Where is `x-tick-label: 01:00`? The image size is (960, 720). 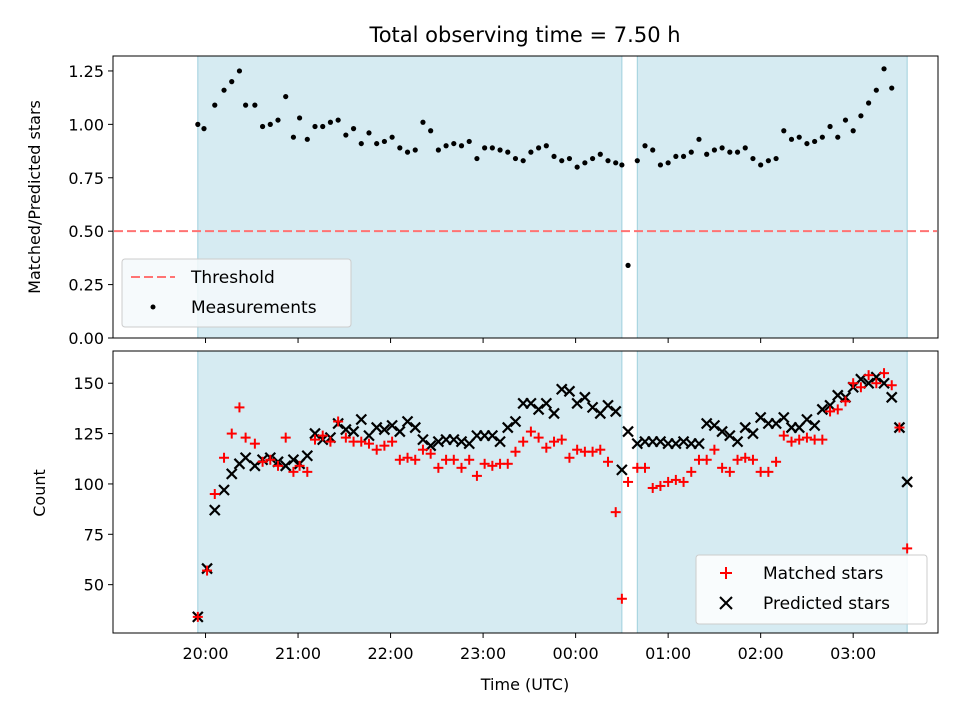
x-tick-label: 01:00 is located at coordinates (668, 653).